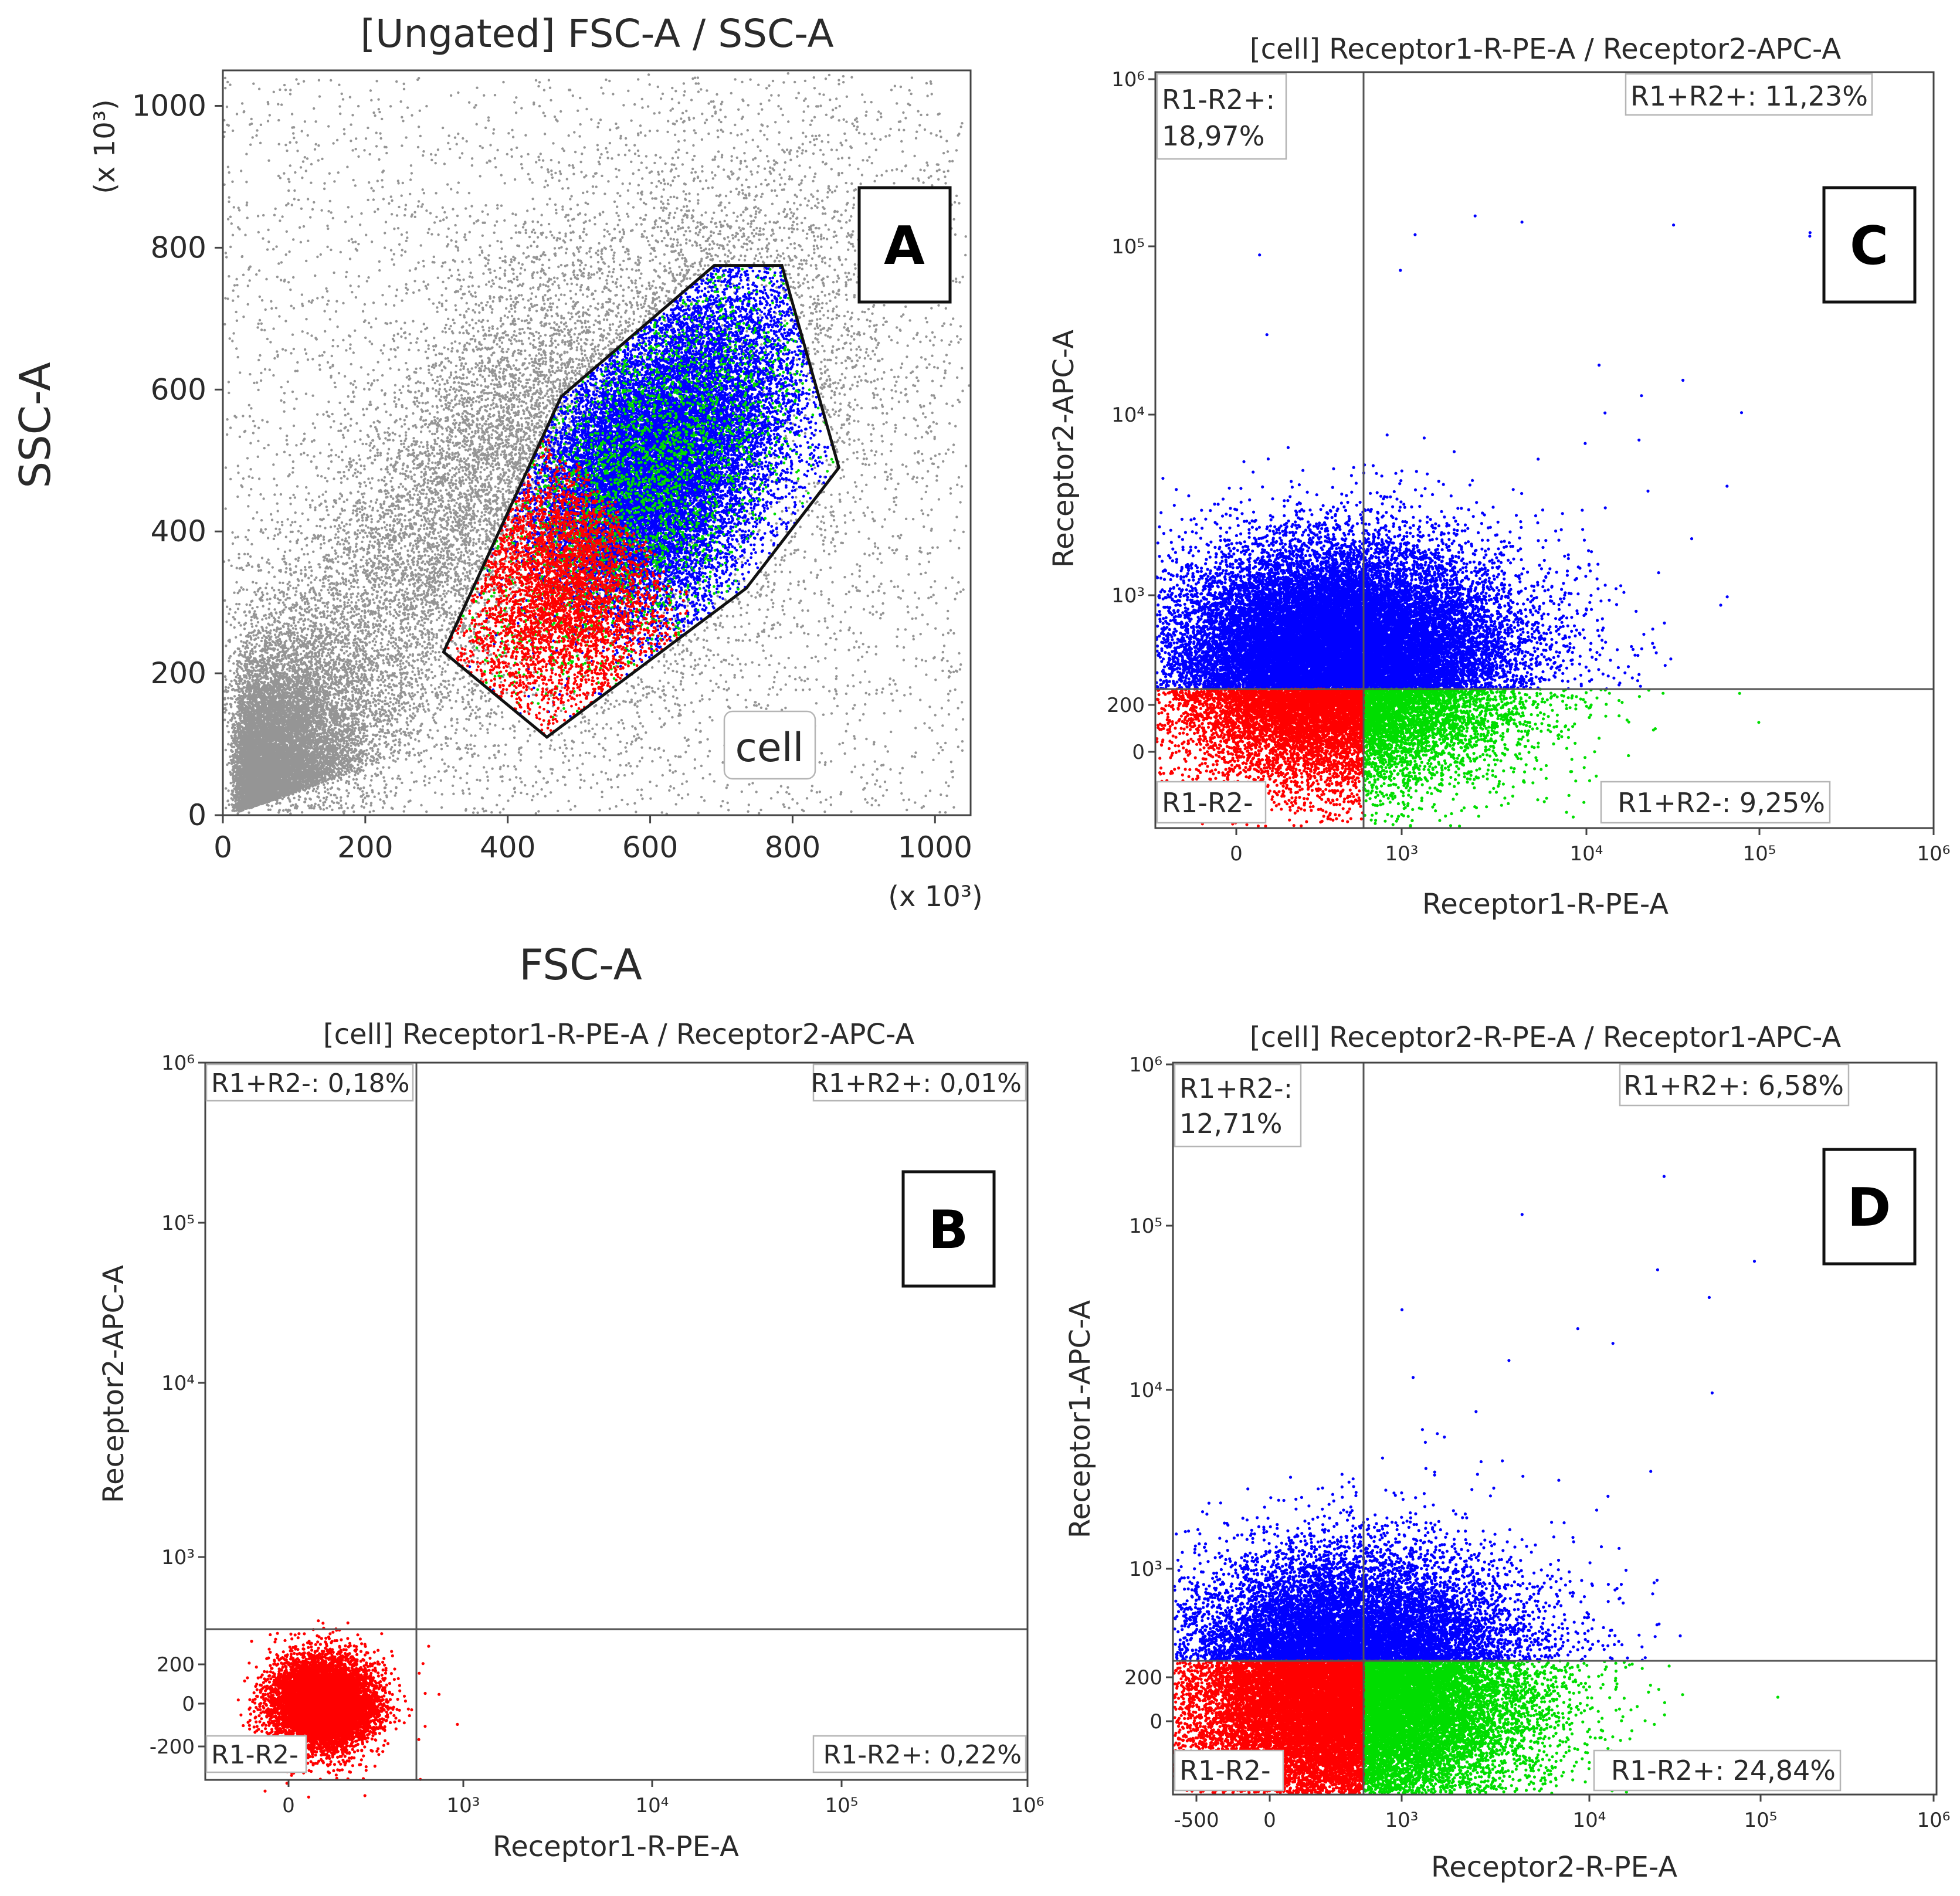 Image resolution: width=1960 pixels, height=1896 pixels. What do you see at coordinates (1589, 1820) in the screenshot?
I see `panel-d-x-tick-label: 10⁴` at bounding box center [1589, 1820].